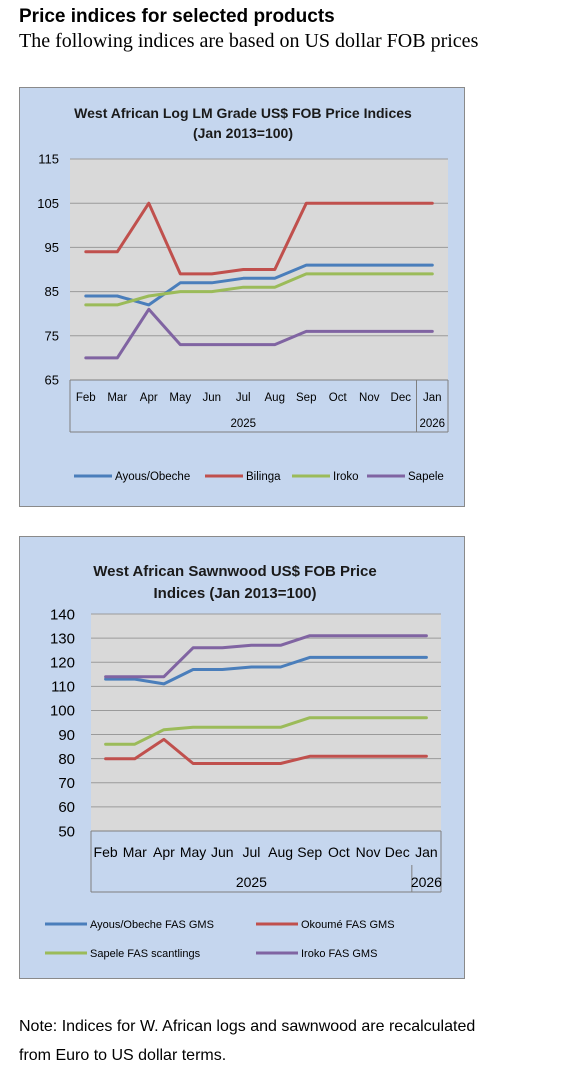 The height and width of the screenshot is (1070, 566). What do you see at coordinates (63, 687) in the screenshot?
I see `sawnwood-chart-y-tick-label: 110` at bounding box center [63, 687].